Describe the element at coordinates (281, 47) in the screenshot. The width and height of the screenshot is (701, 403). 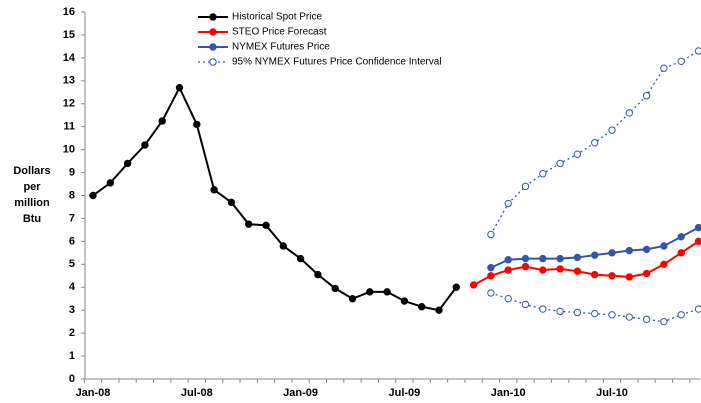
I see `legend-label: NYMEX Futures Price` at that location.